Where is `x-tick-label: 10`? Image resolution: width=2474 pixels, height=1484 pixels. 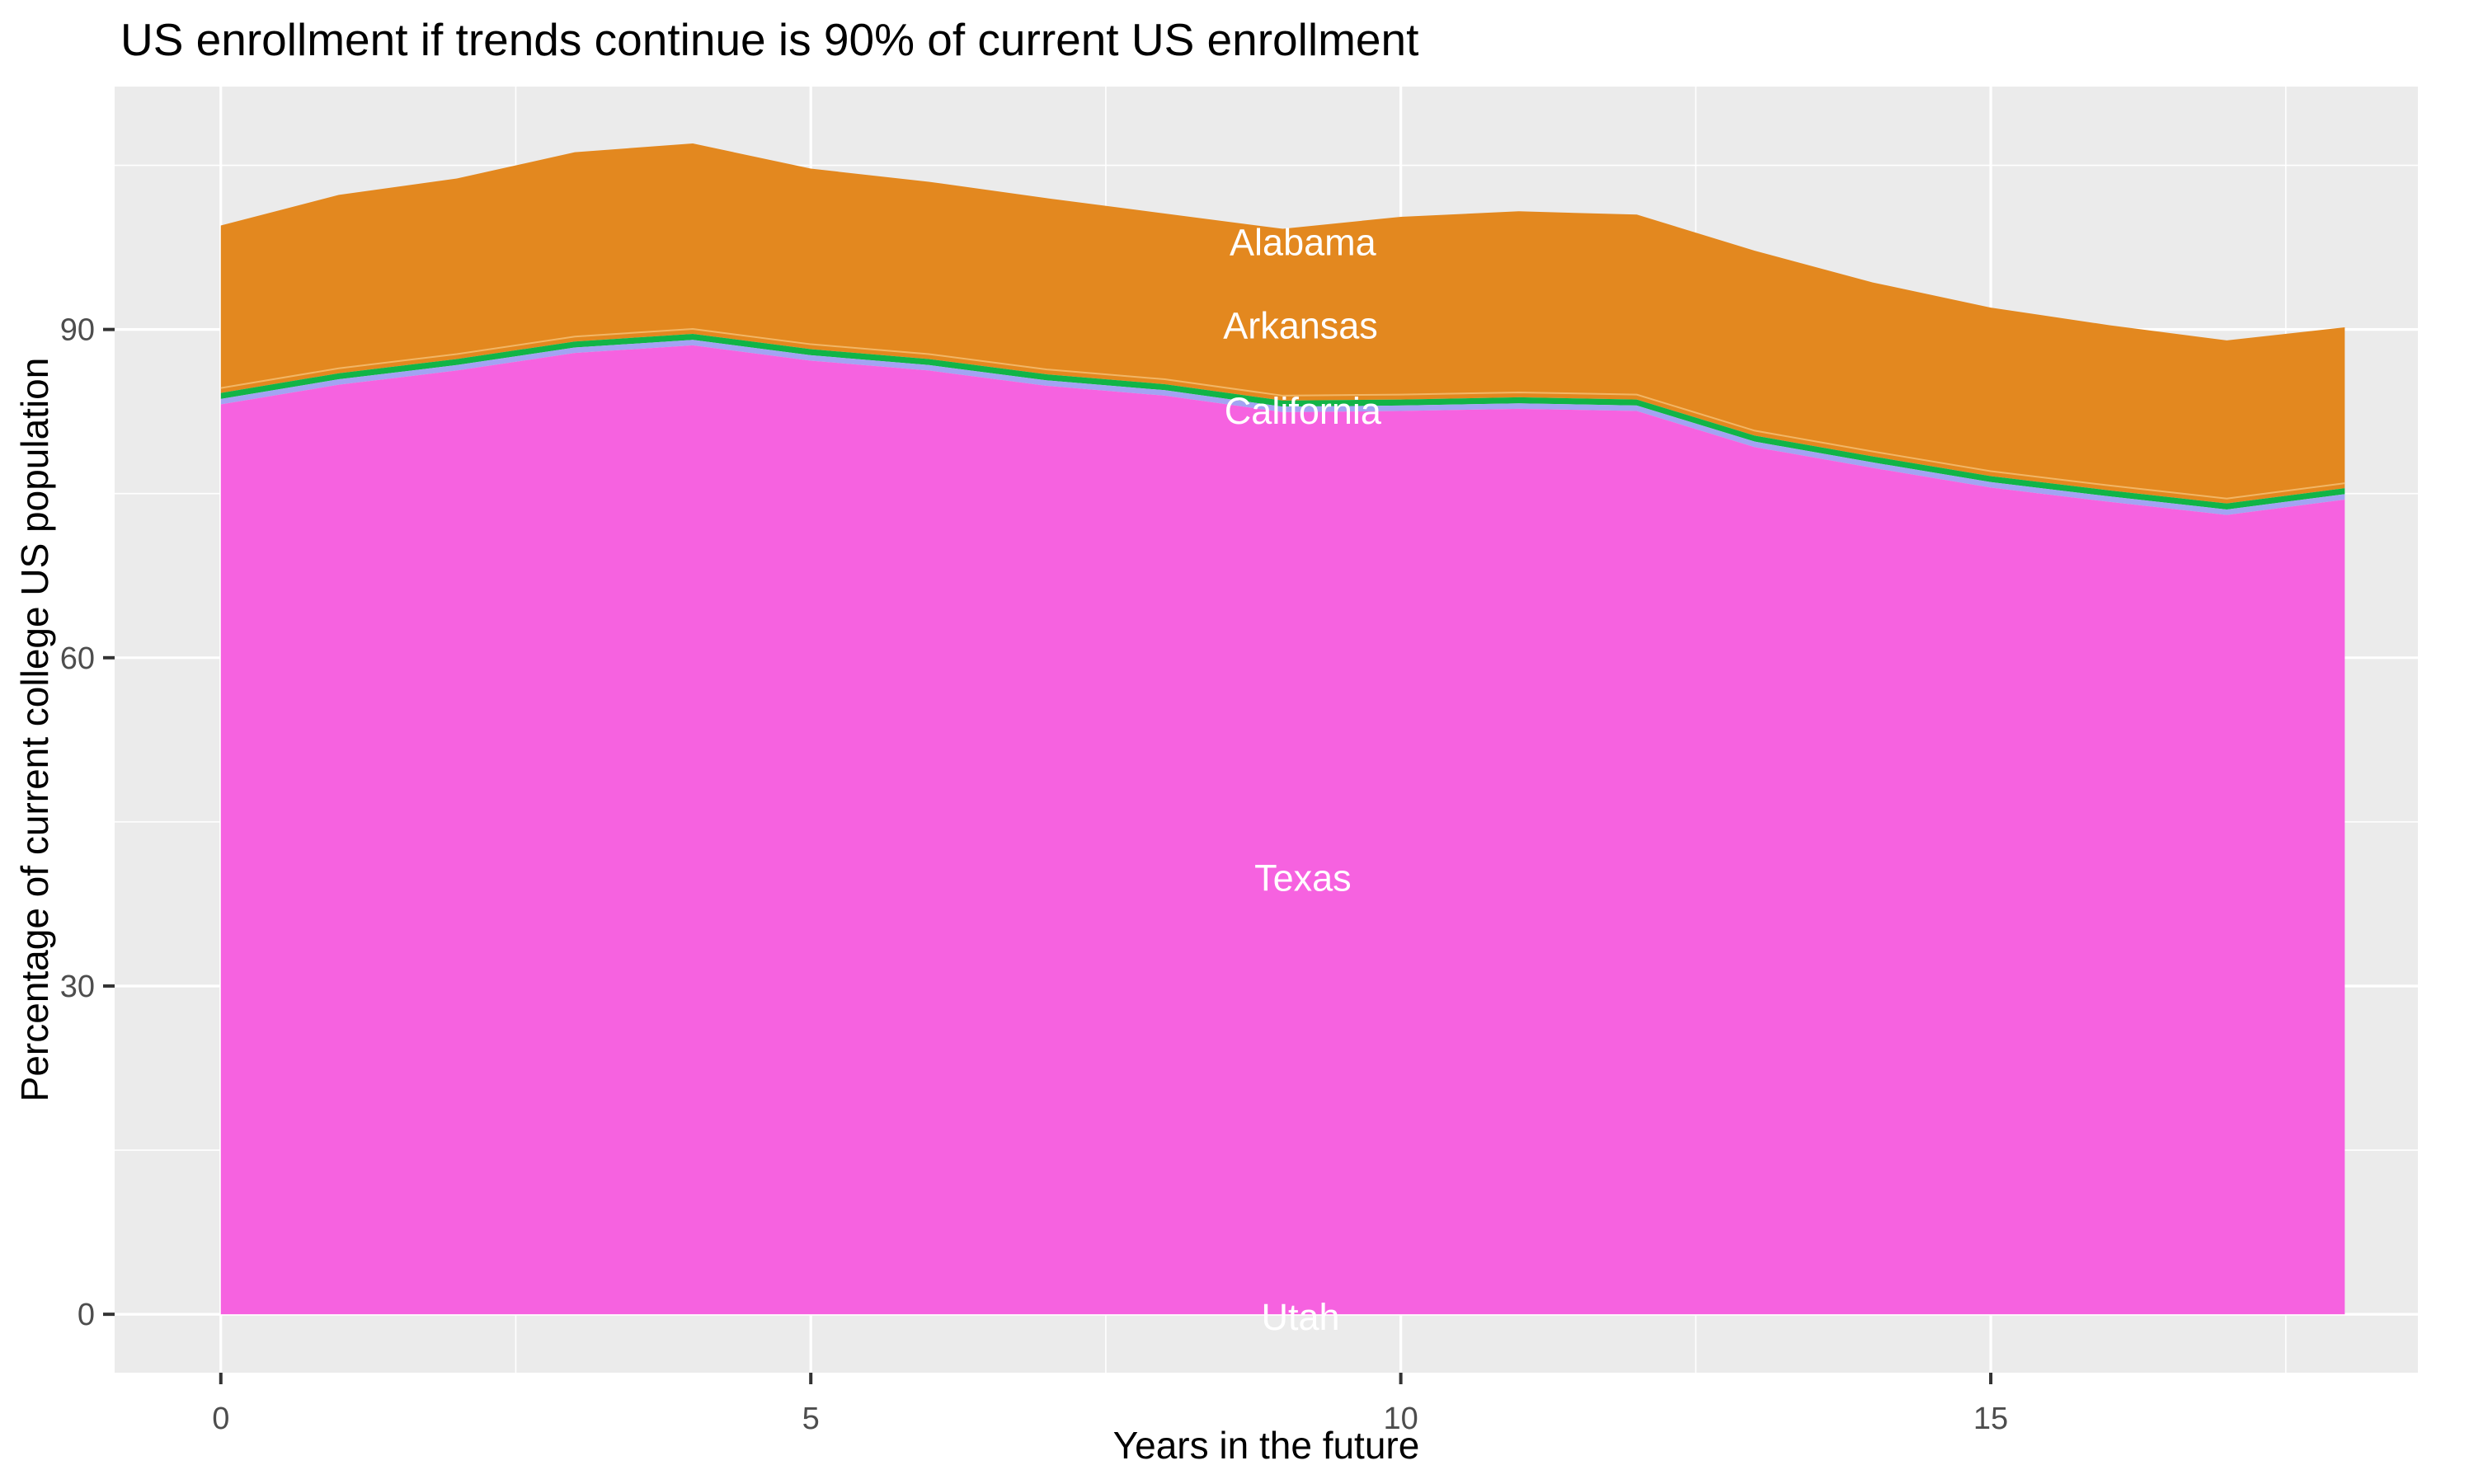
x-tick-label: 10 is located at coordinates (1400, 1419).